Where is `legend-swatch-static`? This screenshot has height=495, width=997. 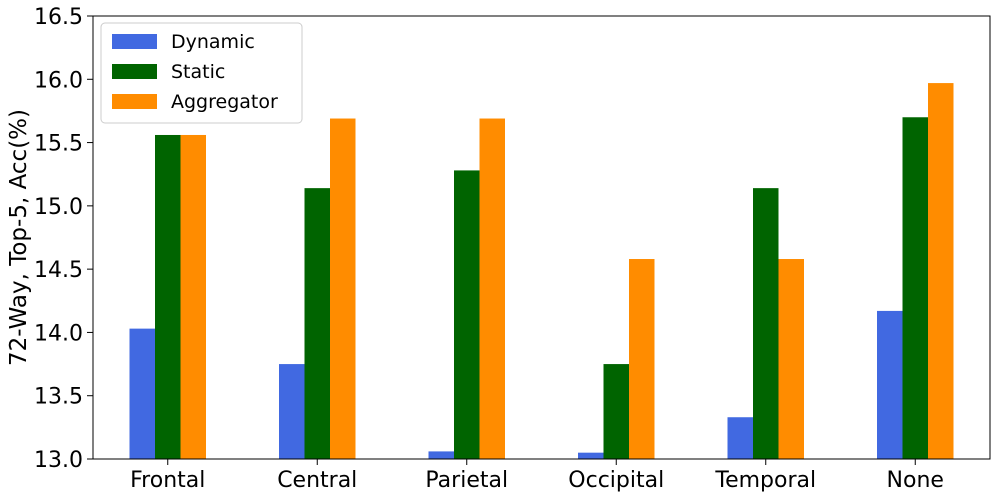 legend-swatch-static is located at coordinates (134, 71).